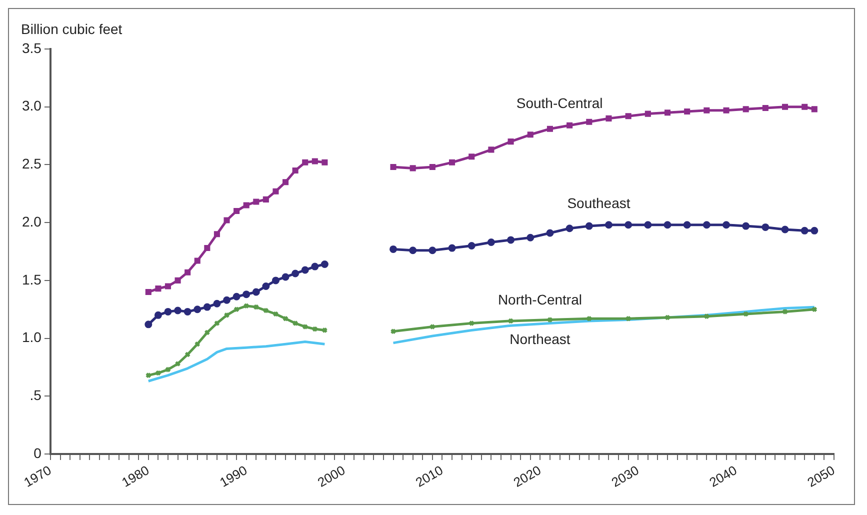  I want to click on x-tick-label: 2050, so click(821, 476).